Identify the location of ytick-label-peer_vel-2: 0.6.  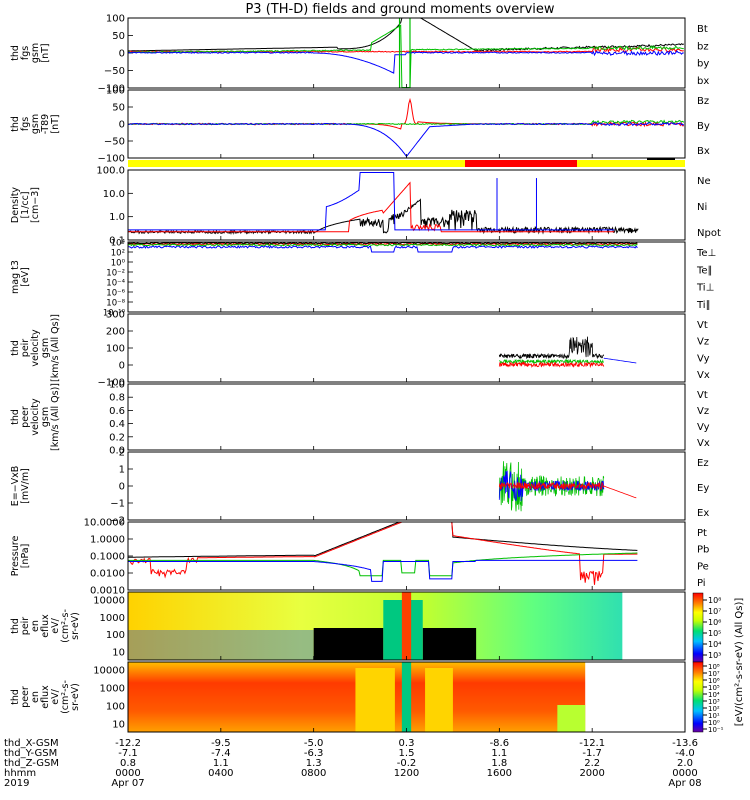
(117, 411).